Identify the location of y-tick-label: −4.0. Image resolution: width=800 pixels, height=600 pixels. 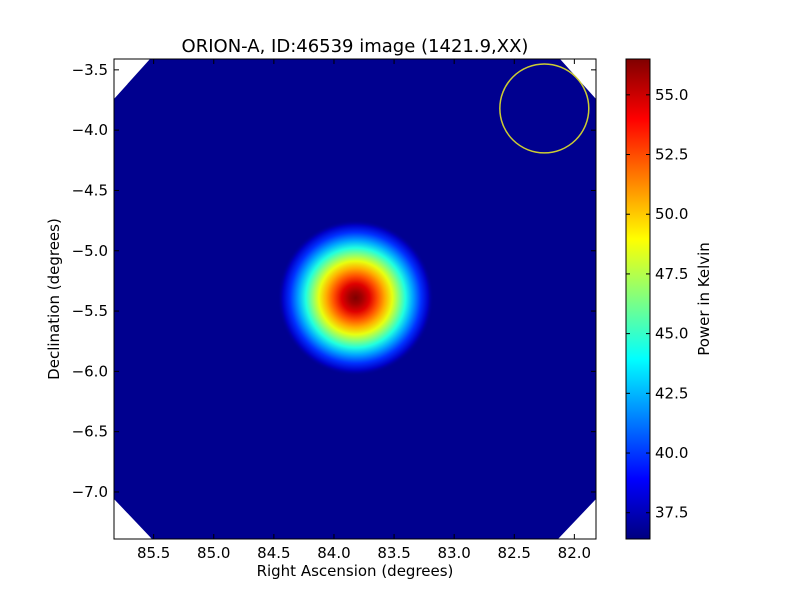
(90, 130).